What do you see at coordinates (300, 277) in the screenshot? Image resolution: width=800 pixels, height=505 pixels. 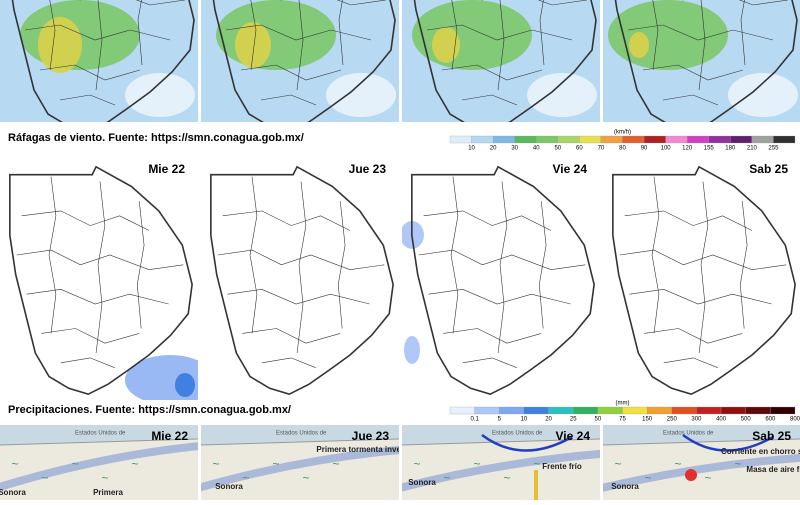 I see `panel-bg` at bounding box center [300, 277].